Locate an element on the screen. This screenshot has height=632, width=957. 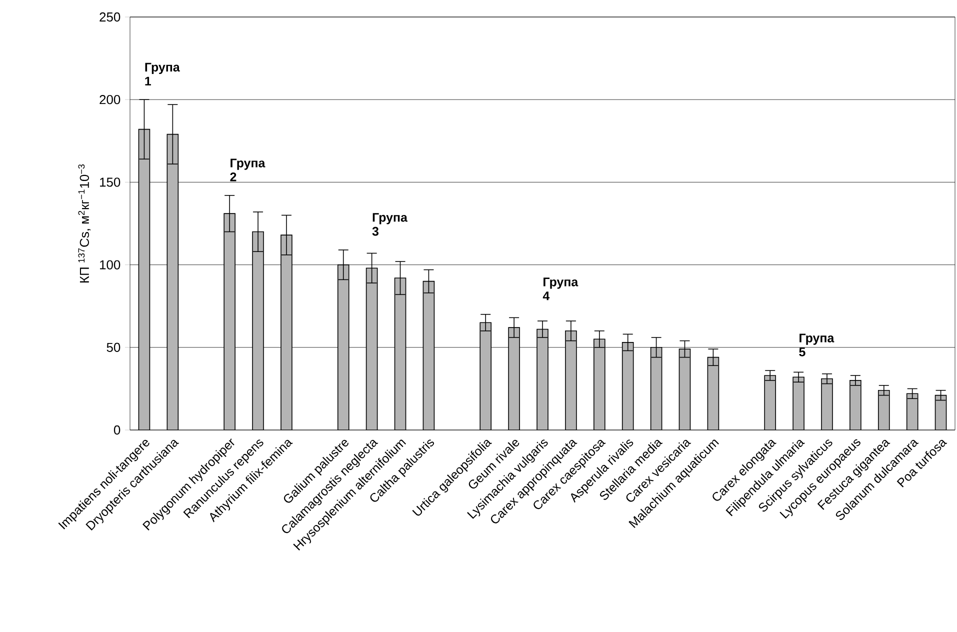
y-tick-label: 200 is located at coordinates (110, 99).